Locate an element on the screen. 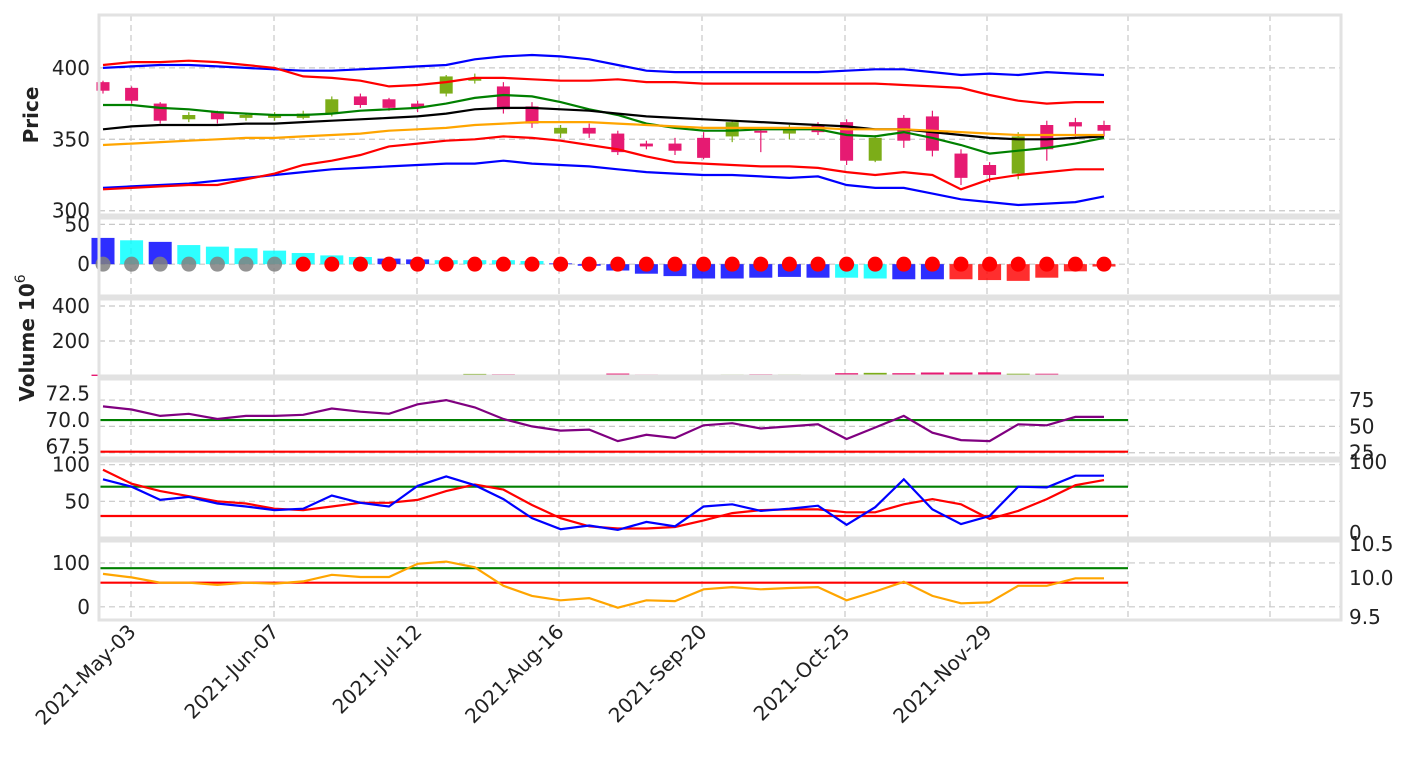 Image resolution: width=1412 pixels, height=766 pixels. price-ma_mid-line is located at coordinates (603, 123).